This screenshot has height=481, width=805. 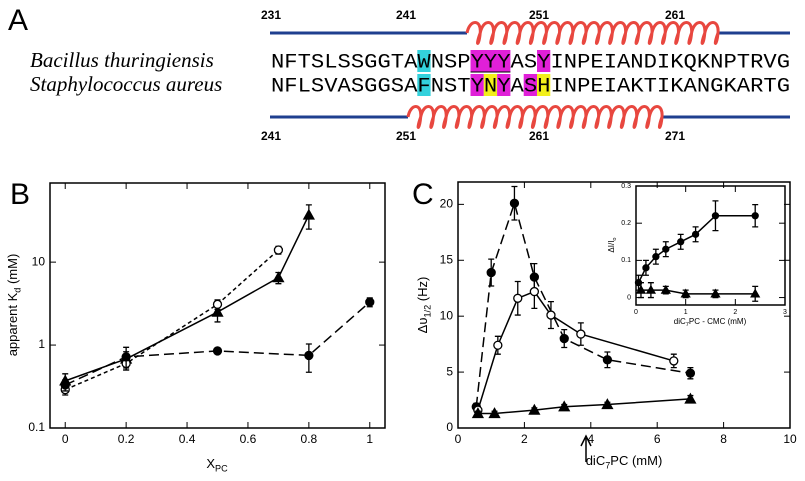 I want to click on x-tick-label: 6, so click(x=657, y=439).